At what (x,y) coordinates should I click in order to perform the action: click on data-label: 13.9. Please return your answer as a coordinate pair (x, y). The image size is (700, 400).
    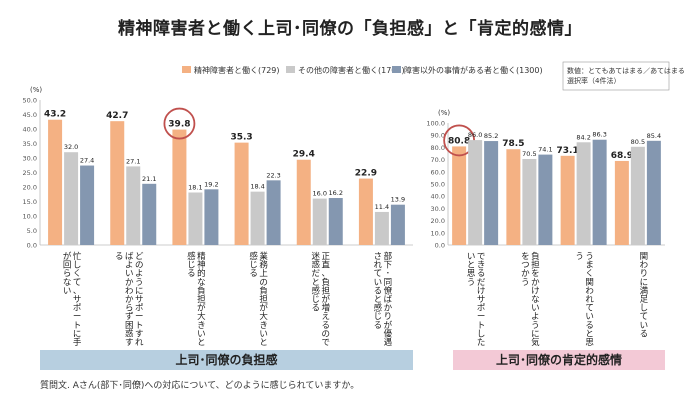
    Looking at the image, I should click on (398, 200).